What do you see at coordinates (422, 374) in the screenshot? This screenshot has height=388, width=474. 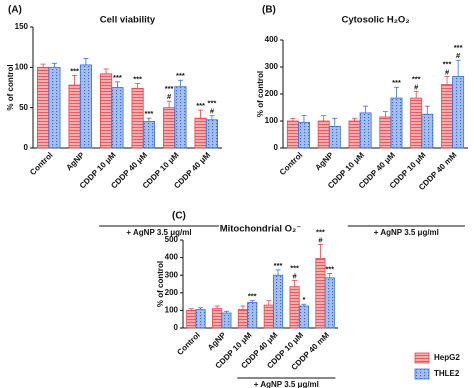 I see `legend-swatch` at bounding box center [422, 374].